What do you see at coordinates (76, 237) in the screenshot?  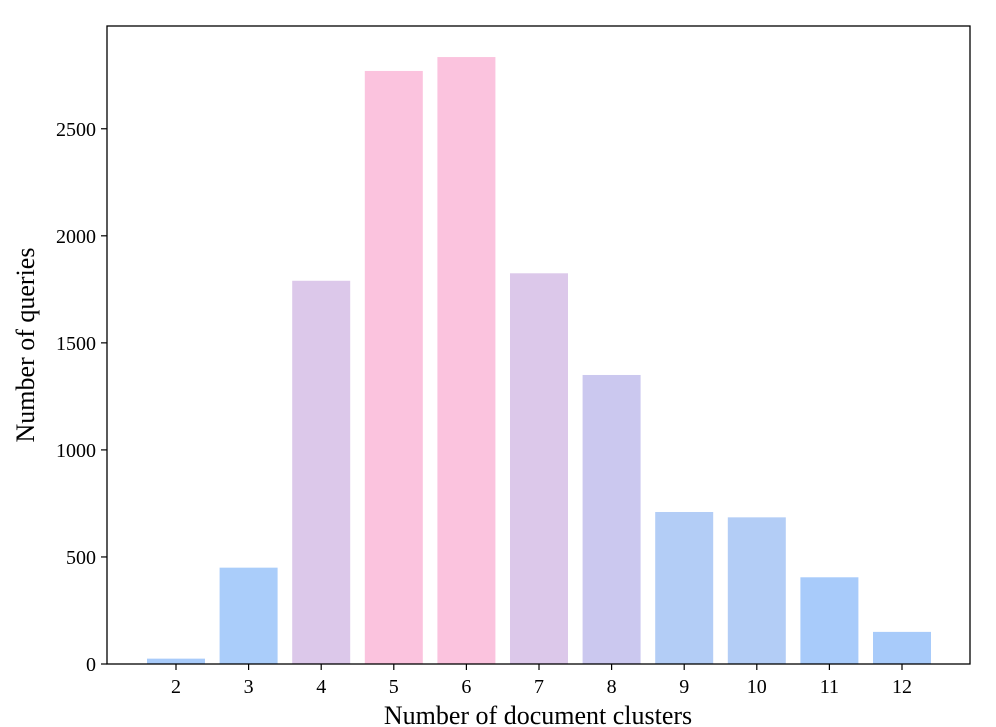 I see `y-tick-label: 2000` at bounding box center [76, 237].